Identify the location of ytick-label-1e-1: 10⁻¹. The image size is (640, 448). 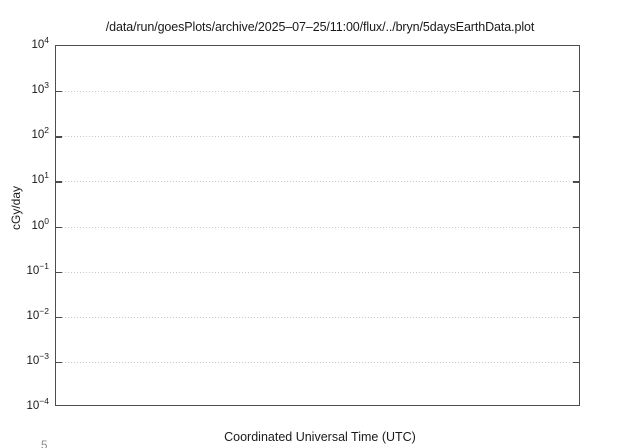
(38, 269).